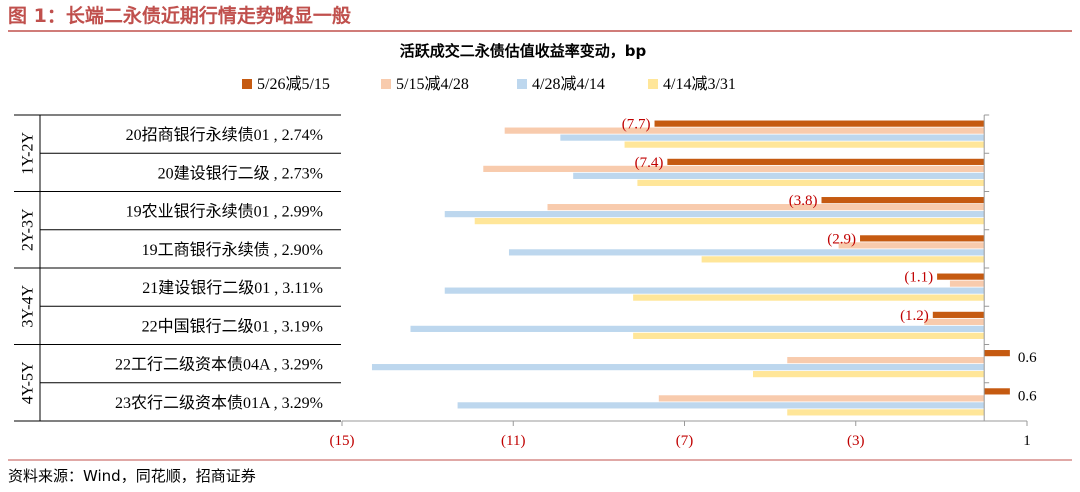  I want to click on legend-label: 5/26减5/15, so click(293, 84).